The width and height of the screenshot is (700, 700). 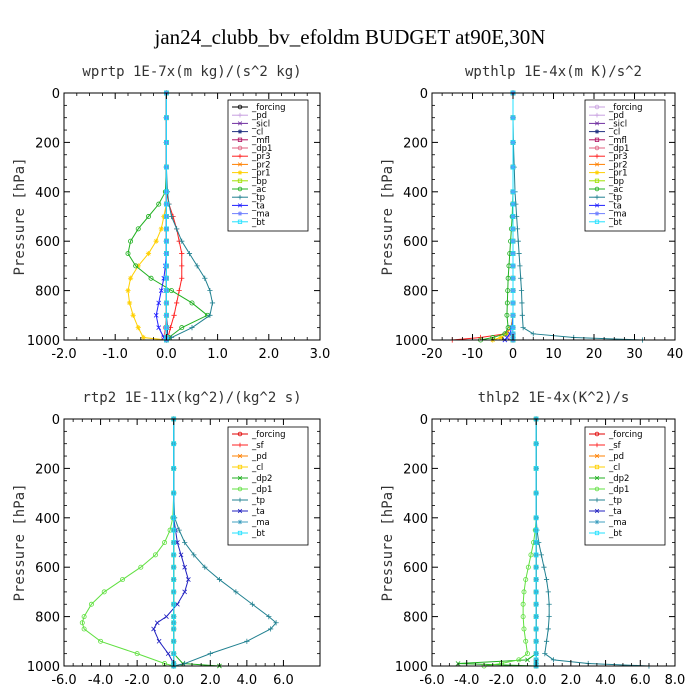 What do you see at coordinates (258, 446) in the screenshot?
I see `legend-label: _sf` at bounding box center [258, 446].